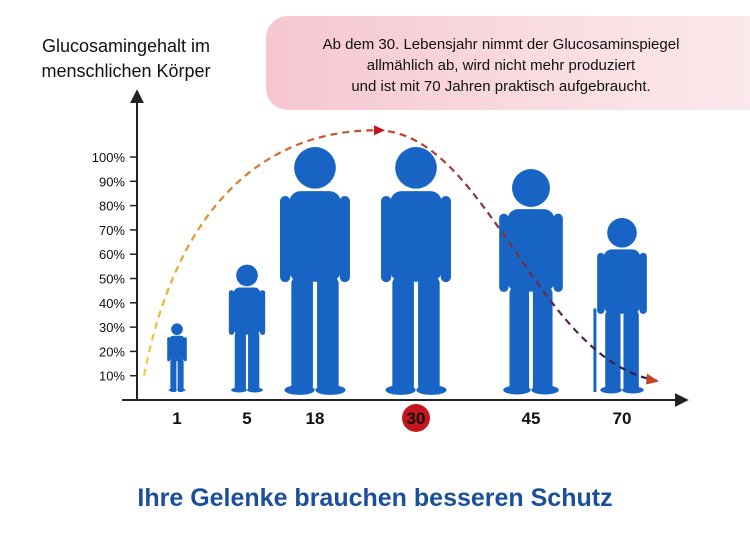 The image size is (750, 543). What do you see at coordinates (176, 418) in the screenshot?
I see `x-tick-label: 1` at bounding box center [176, 418].